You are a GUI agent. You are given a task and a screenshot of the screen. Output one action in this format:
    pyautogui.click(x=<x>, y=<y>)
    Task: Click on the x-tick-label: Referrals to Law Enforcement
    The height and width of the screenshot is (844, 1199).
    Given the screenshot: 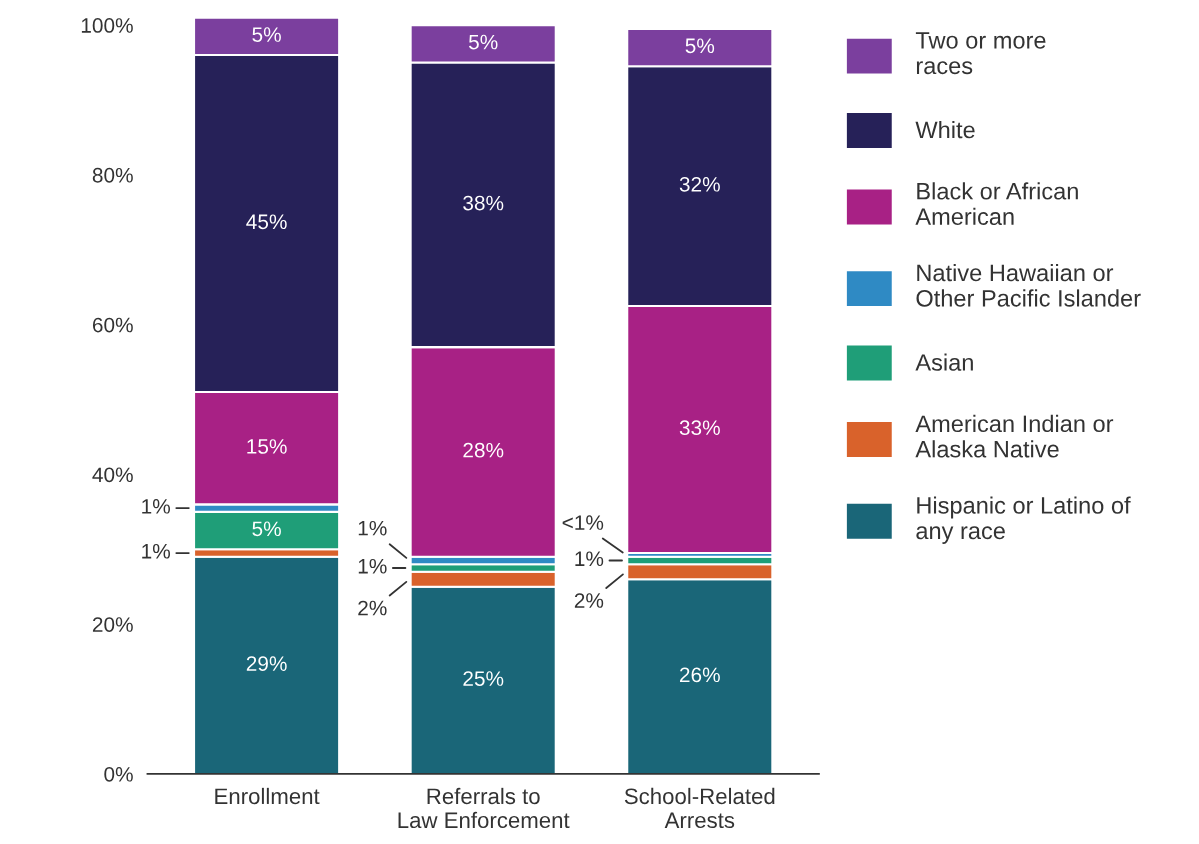 What is the action you would take?
    pyautogui.click(x=484, y=808)
    